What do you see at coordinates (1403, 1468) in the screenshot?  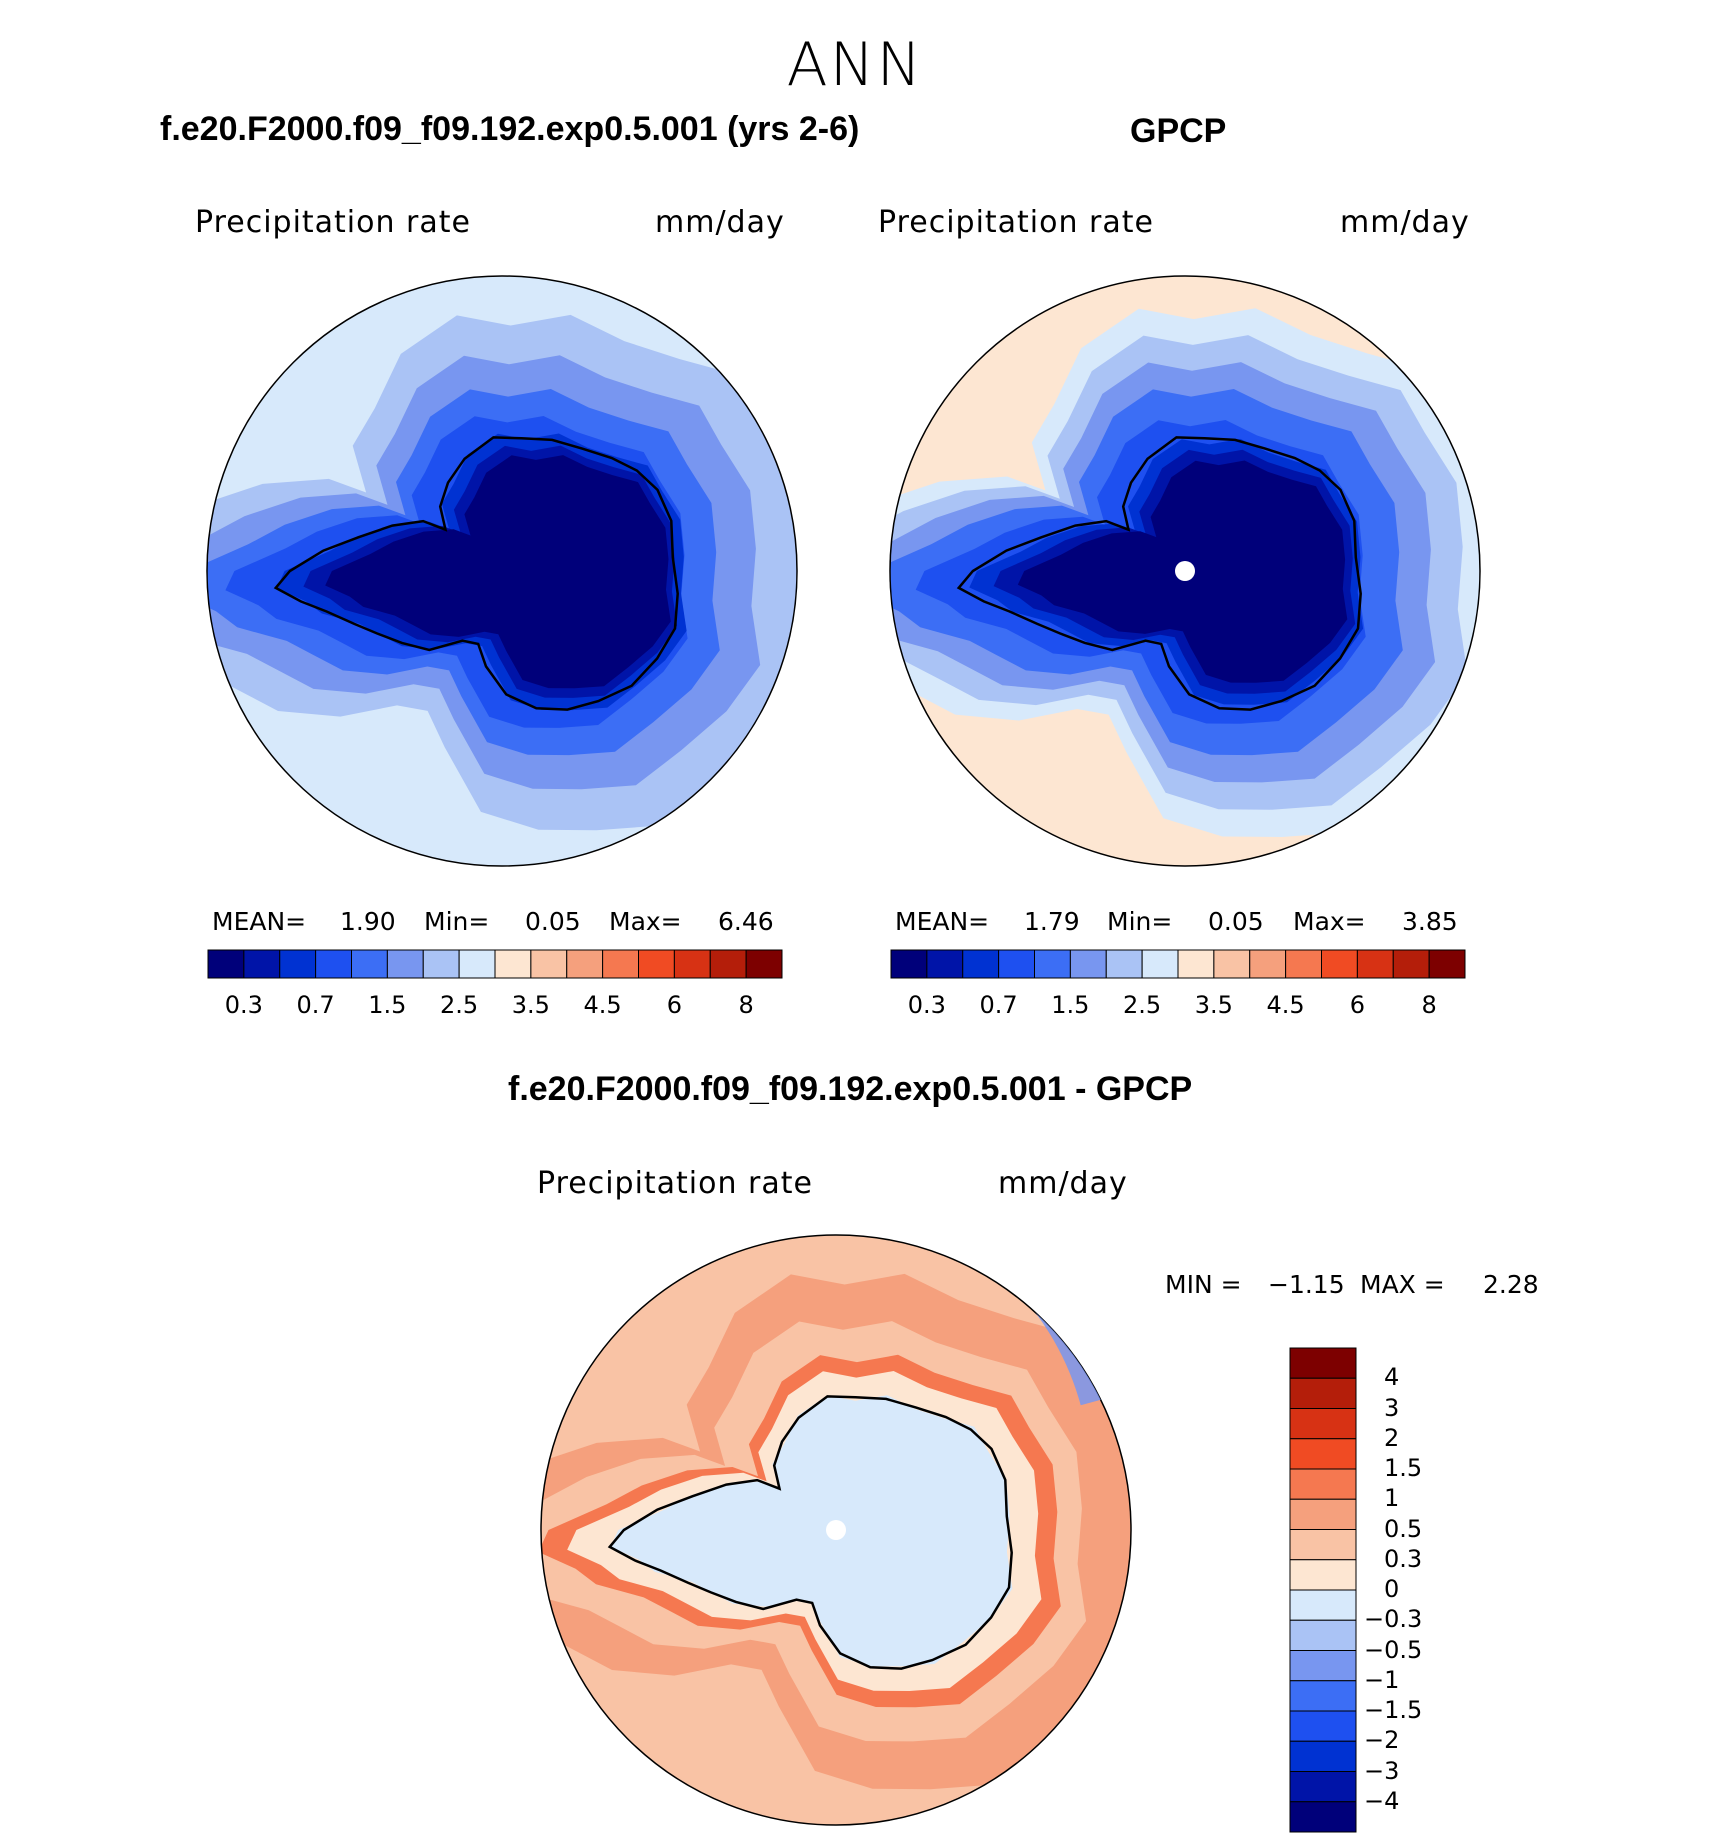 I see `colorbar-difference-tick-label: 1.5` at bounding box center [1403, 1468].